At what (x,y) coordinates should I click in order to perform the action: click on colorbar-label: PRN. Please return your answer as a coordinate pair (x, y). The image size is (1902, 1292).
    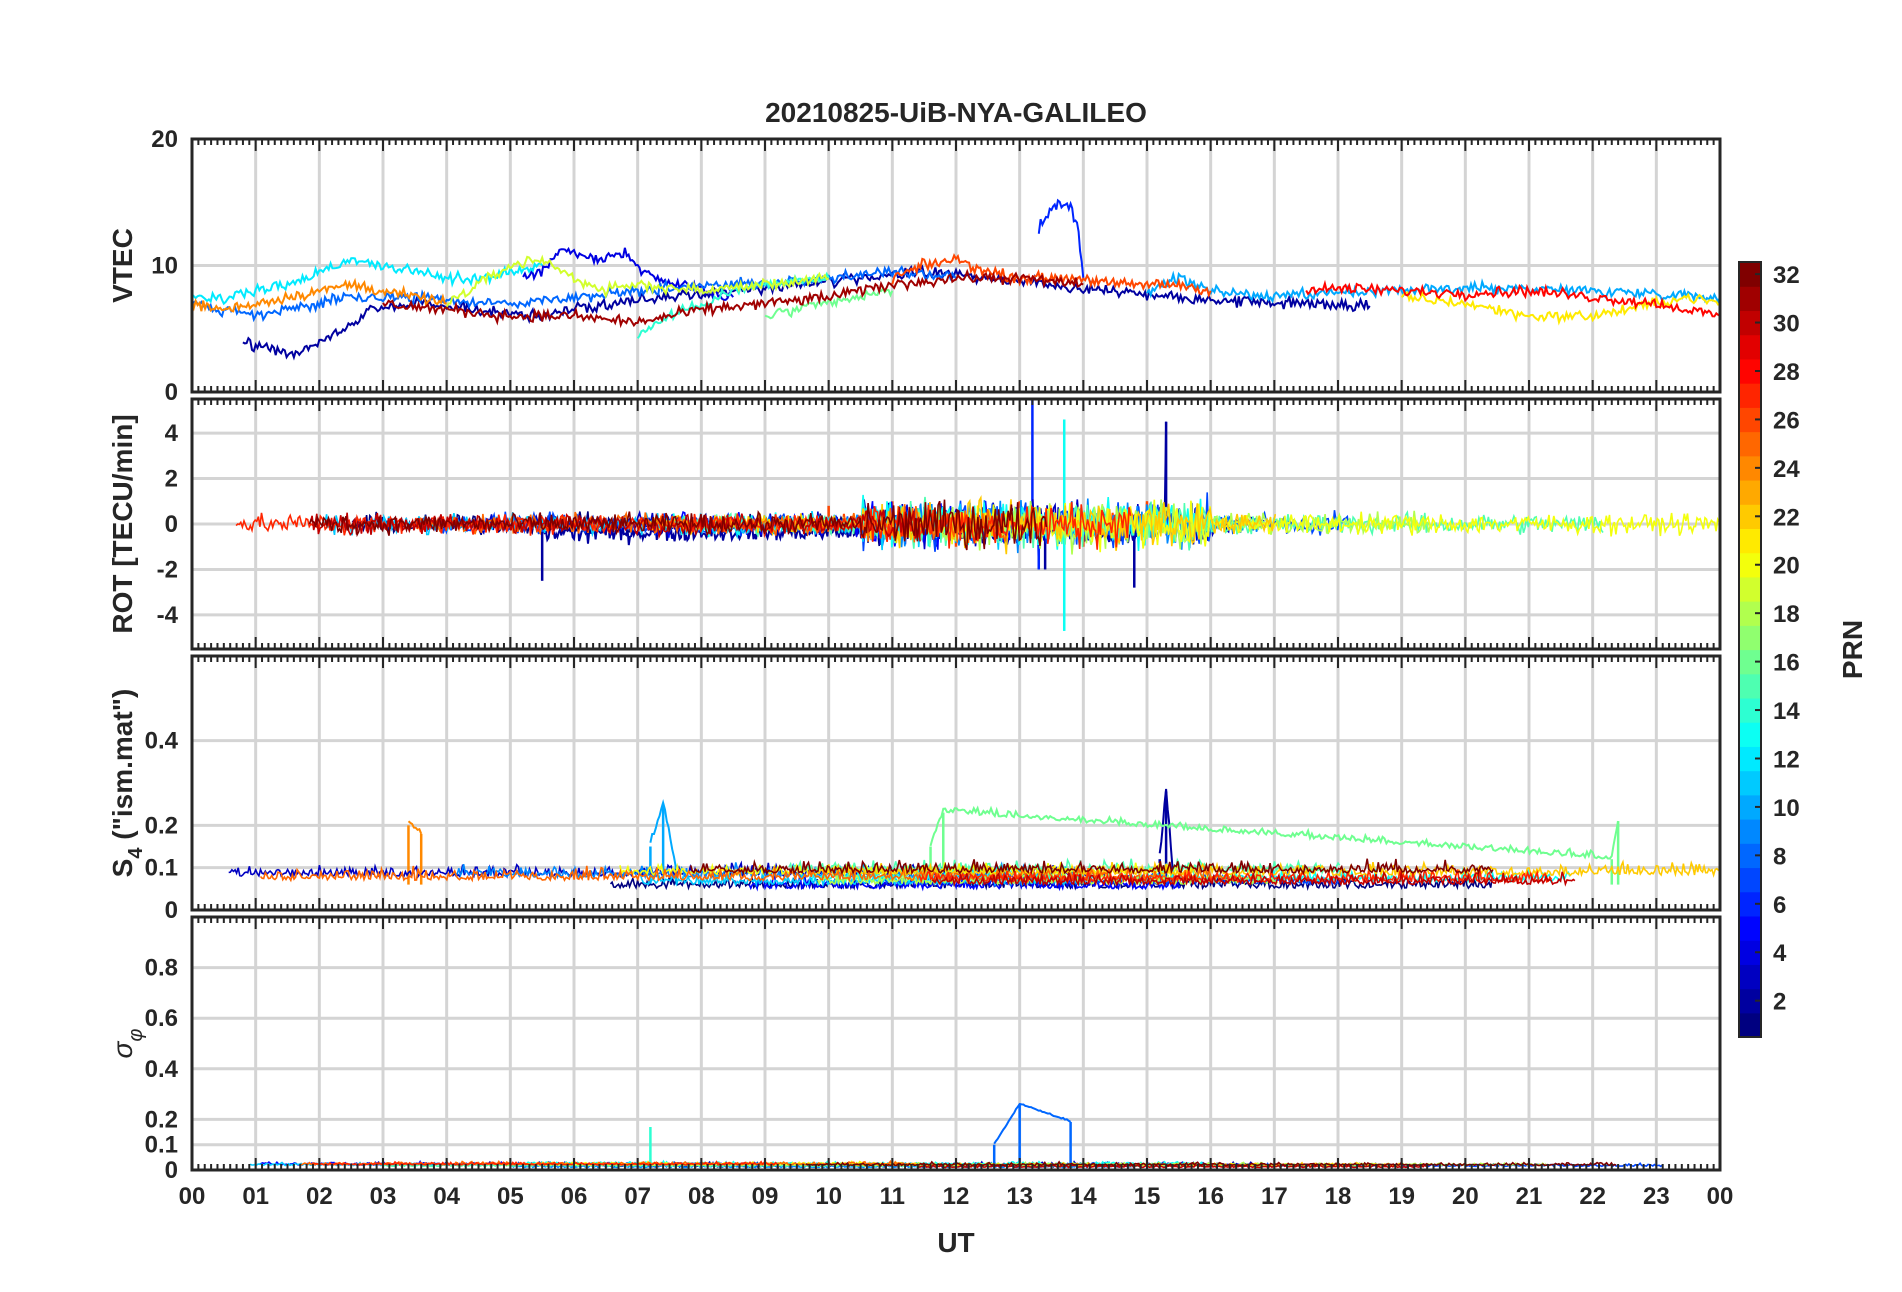
    Looking at the image, I should click on (1852, 649).